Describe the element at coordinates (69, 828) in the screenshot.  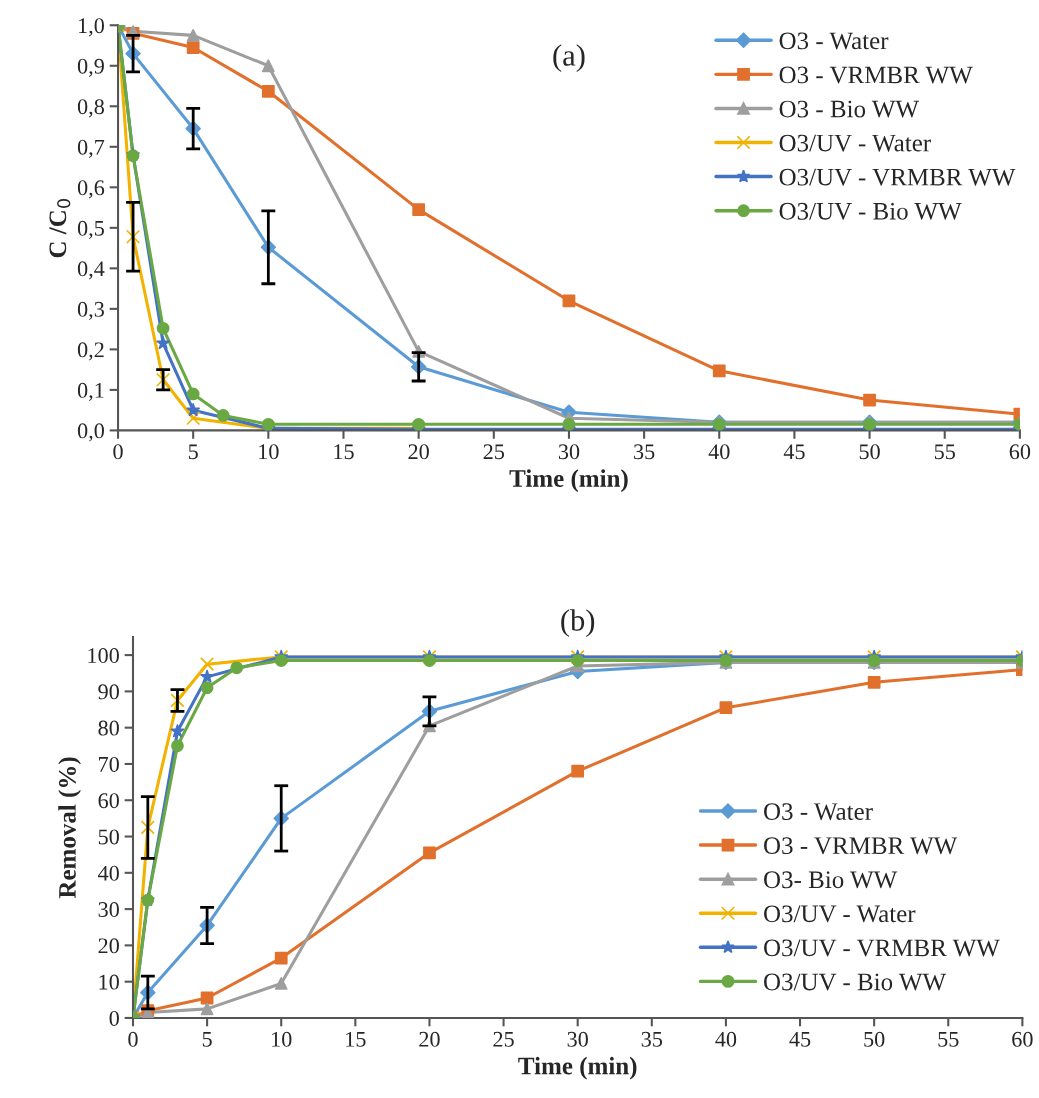
I see `y-axis-title: Removal (%)` at that location.